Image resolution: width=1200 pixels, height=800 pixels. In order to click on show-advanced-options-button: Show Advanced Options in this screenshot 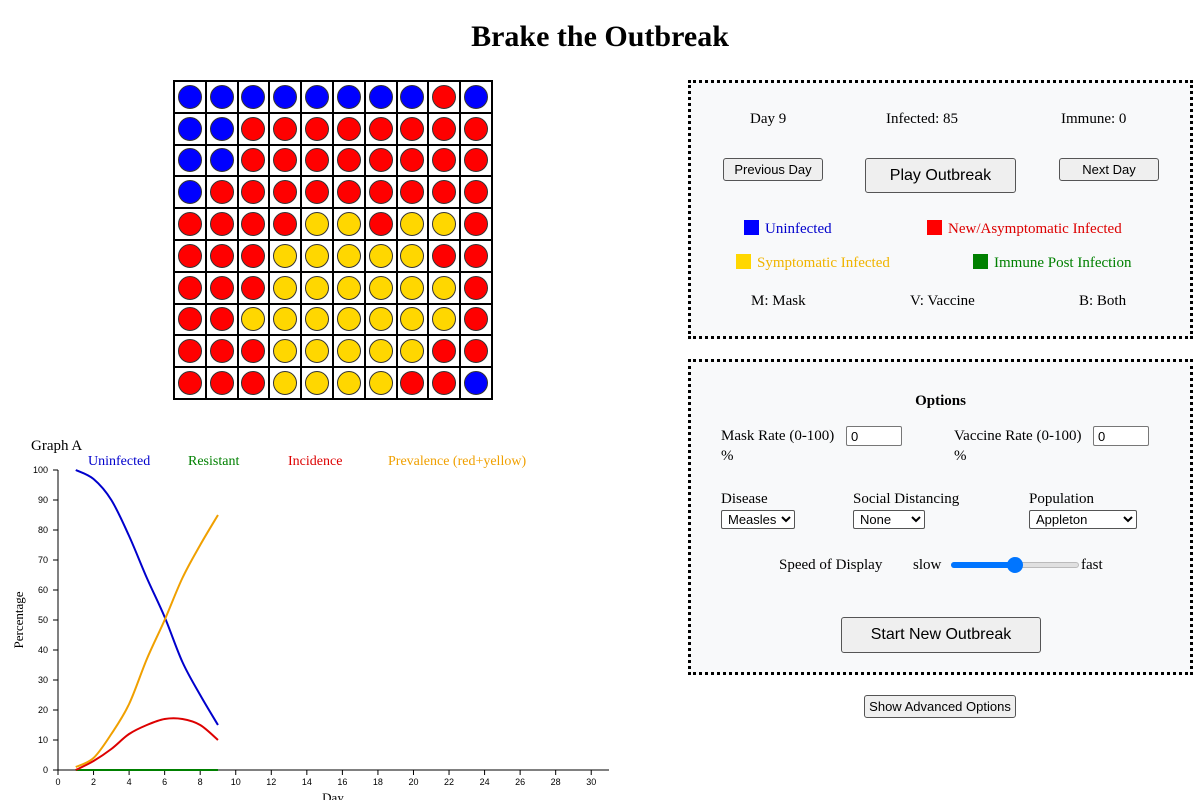, I will do `click(940, 706)`.